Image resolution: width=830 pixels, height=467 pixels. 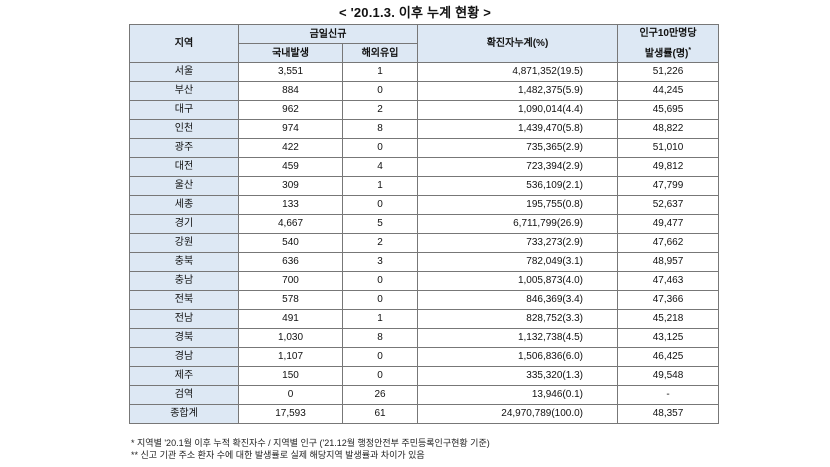 I want to click on table-row: 대전 459 4 723,394(2.9) 49,812, so click(x=424, y=167).